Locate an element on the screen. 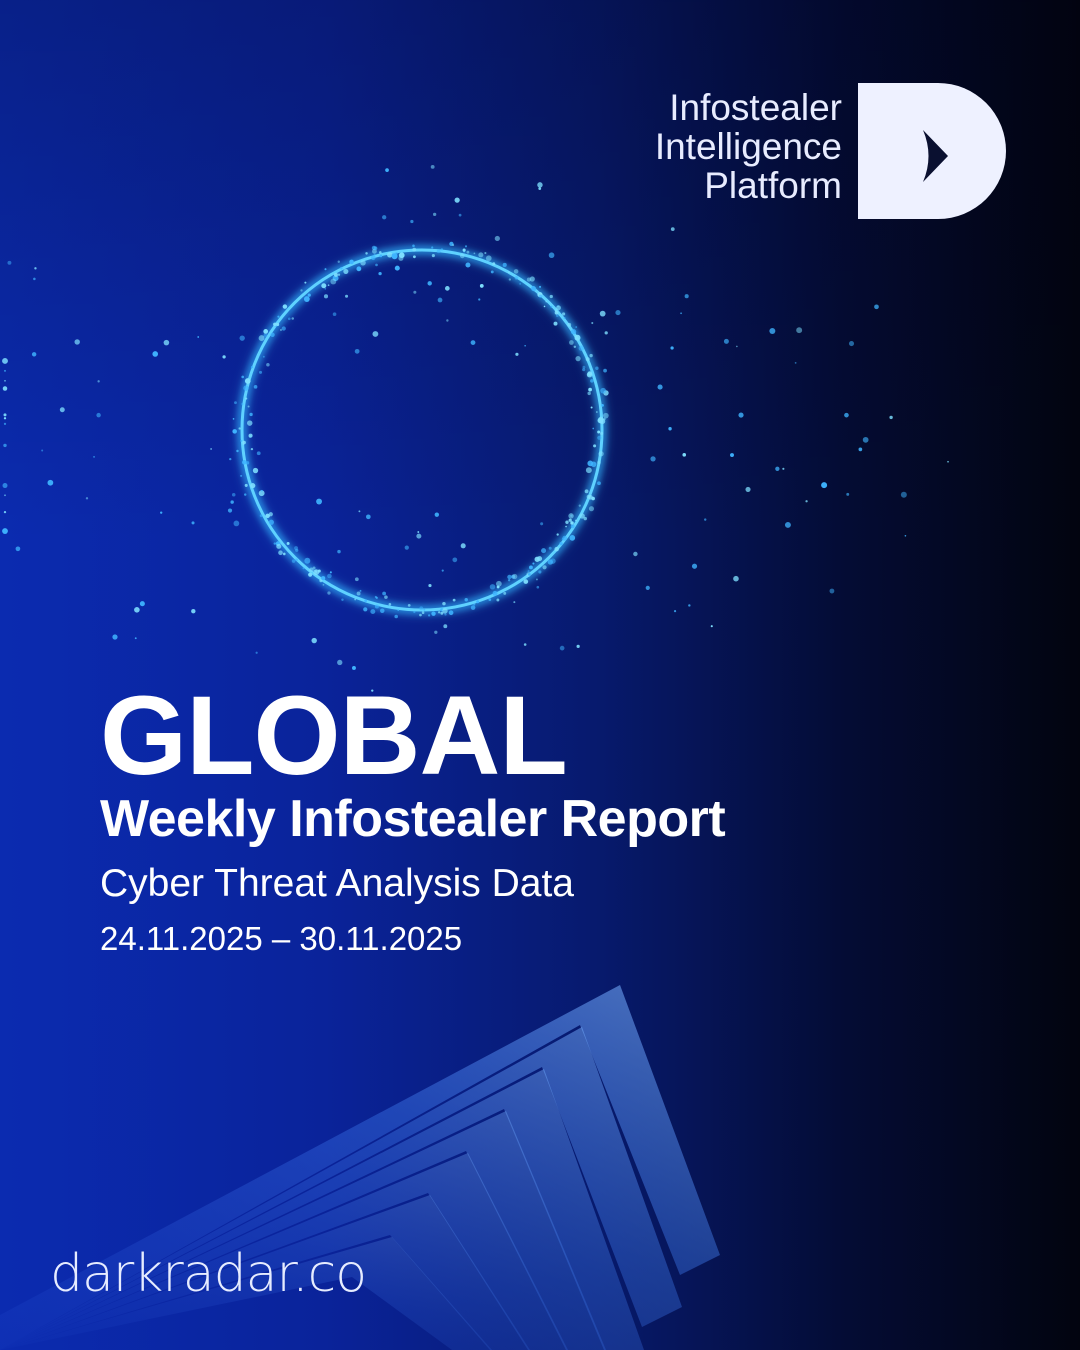  chevron-stripe is located at coordinates (265, 1272).